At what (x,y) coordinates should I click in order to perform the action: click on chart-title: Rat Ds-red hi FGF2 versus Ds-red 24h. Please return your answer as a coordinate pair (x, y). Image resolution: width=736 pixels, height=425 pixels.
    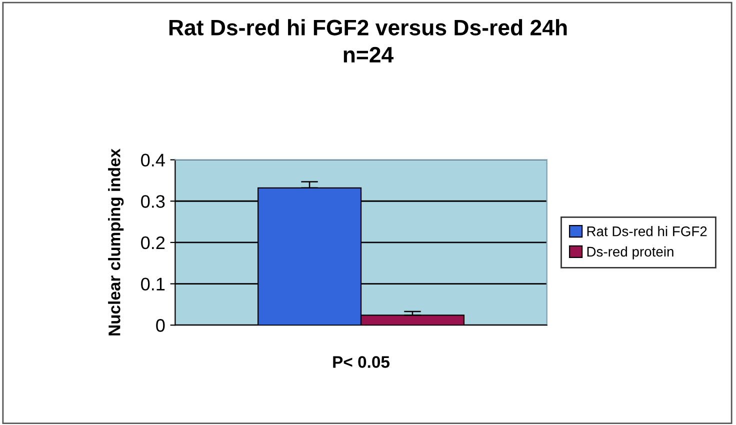
    Looking at the image, I should click on (368, 27).